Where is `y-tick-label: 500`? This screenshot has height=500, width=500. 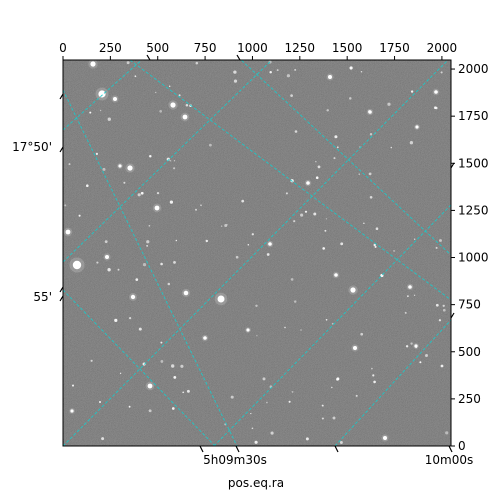
y-tick-label: 500 is located at coordinates (469, 352).